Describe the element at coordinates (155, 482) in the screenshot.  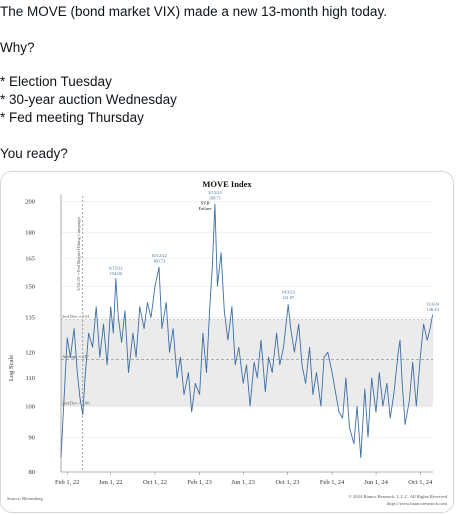
I see `x-tick-label: Oct 1, 22` at that location.